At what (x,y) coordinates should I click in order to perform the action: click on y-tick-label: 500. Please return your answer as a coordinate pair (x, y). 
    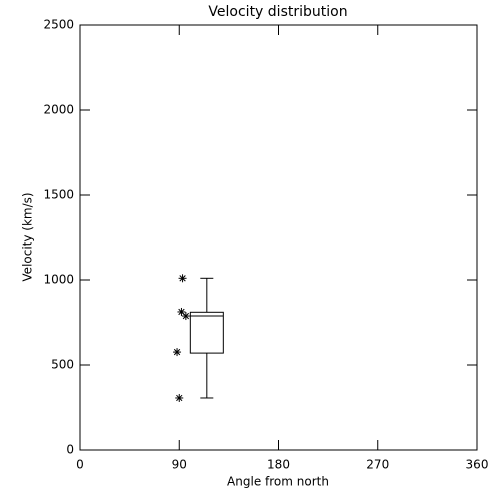
    Looking at the image, I should click on (62, 365).